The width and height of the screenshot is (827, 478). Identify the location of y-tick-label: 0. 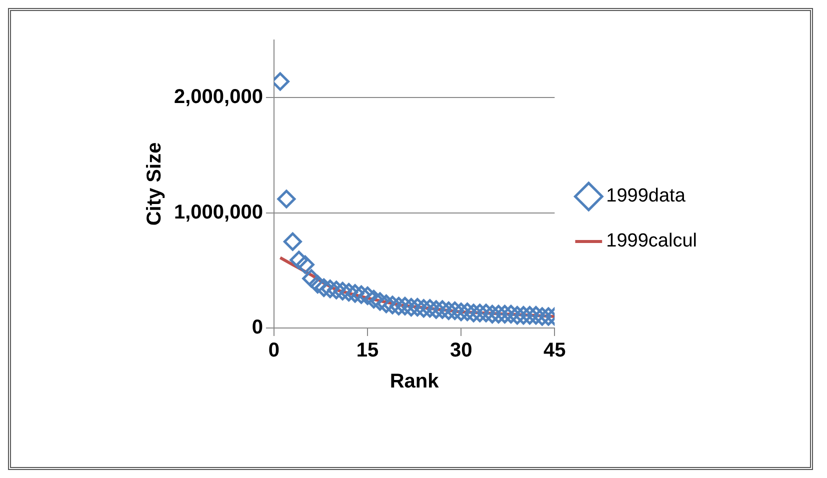
(257, 327).